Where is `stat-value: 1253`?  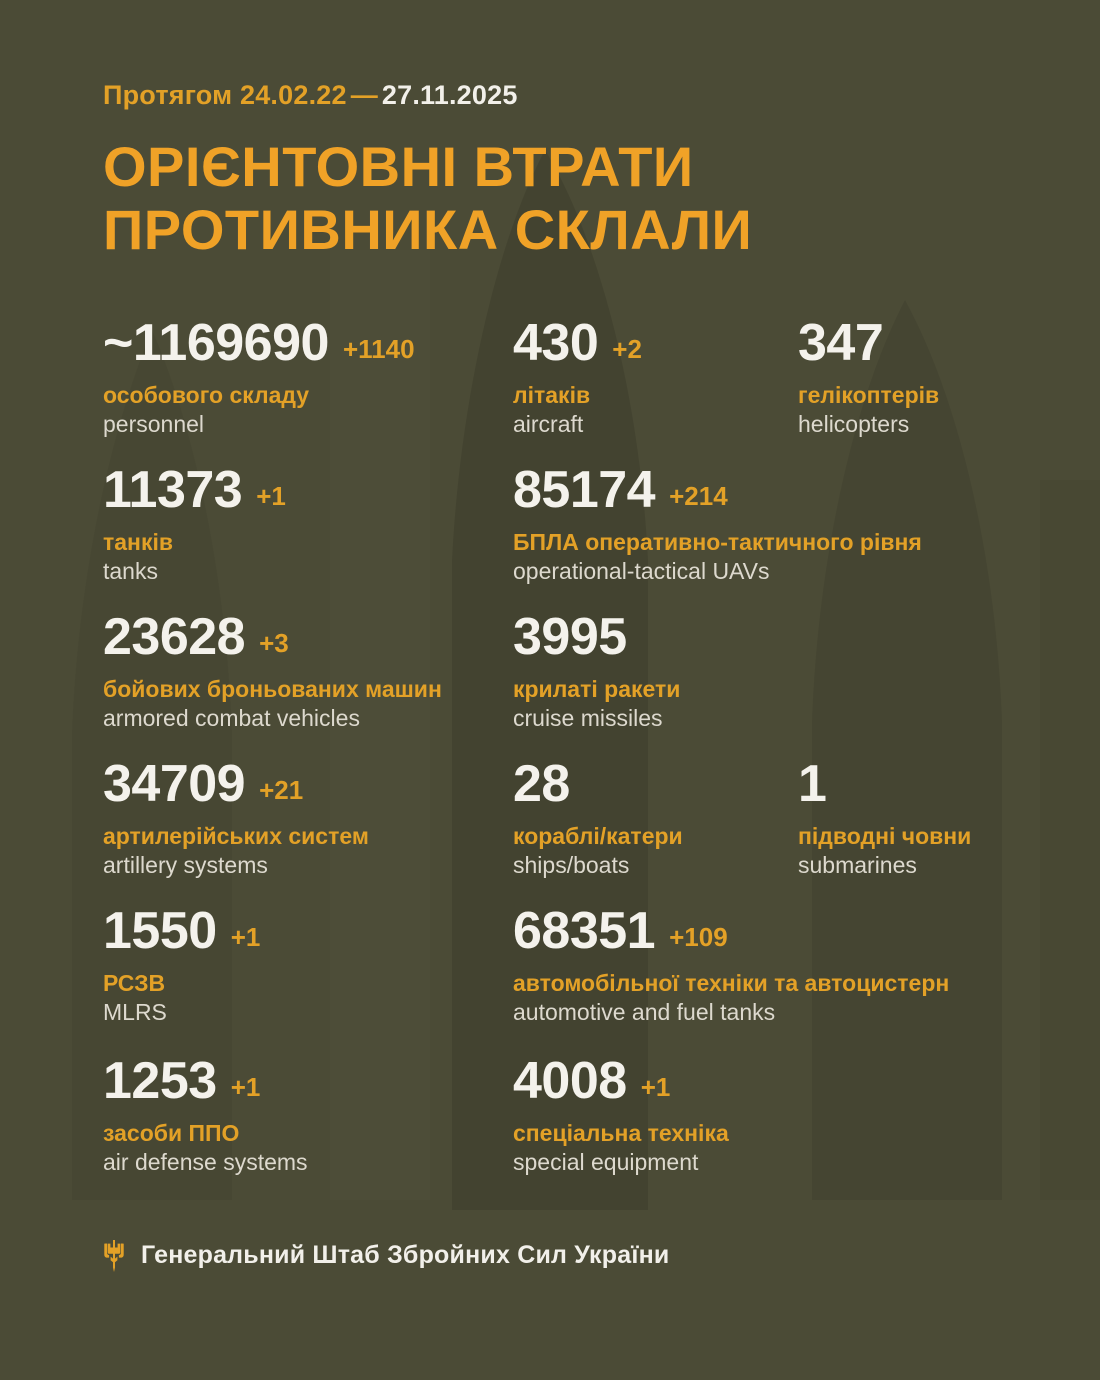 stat-value: 1253 is located at coordinates (160, 1080).